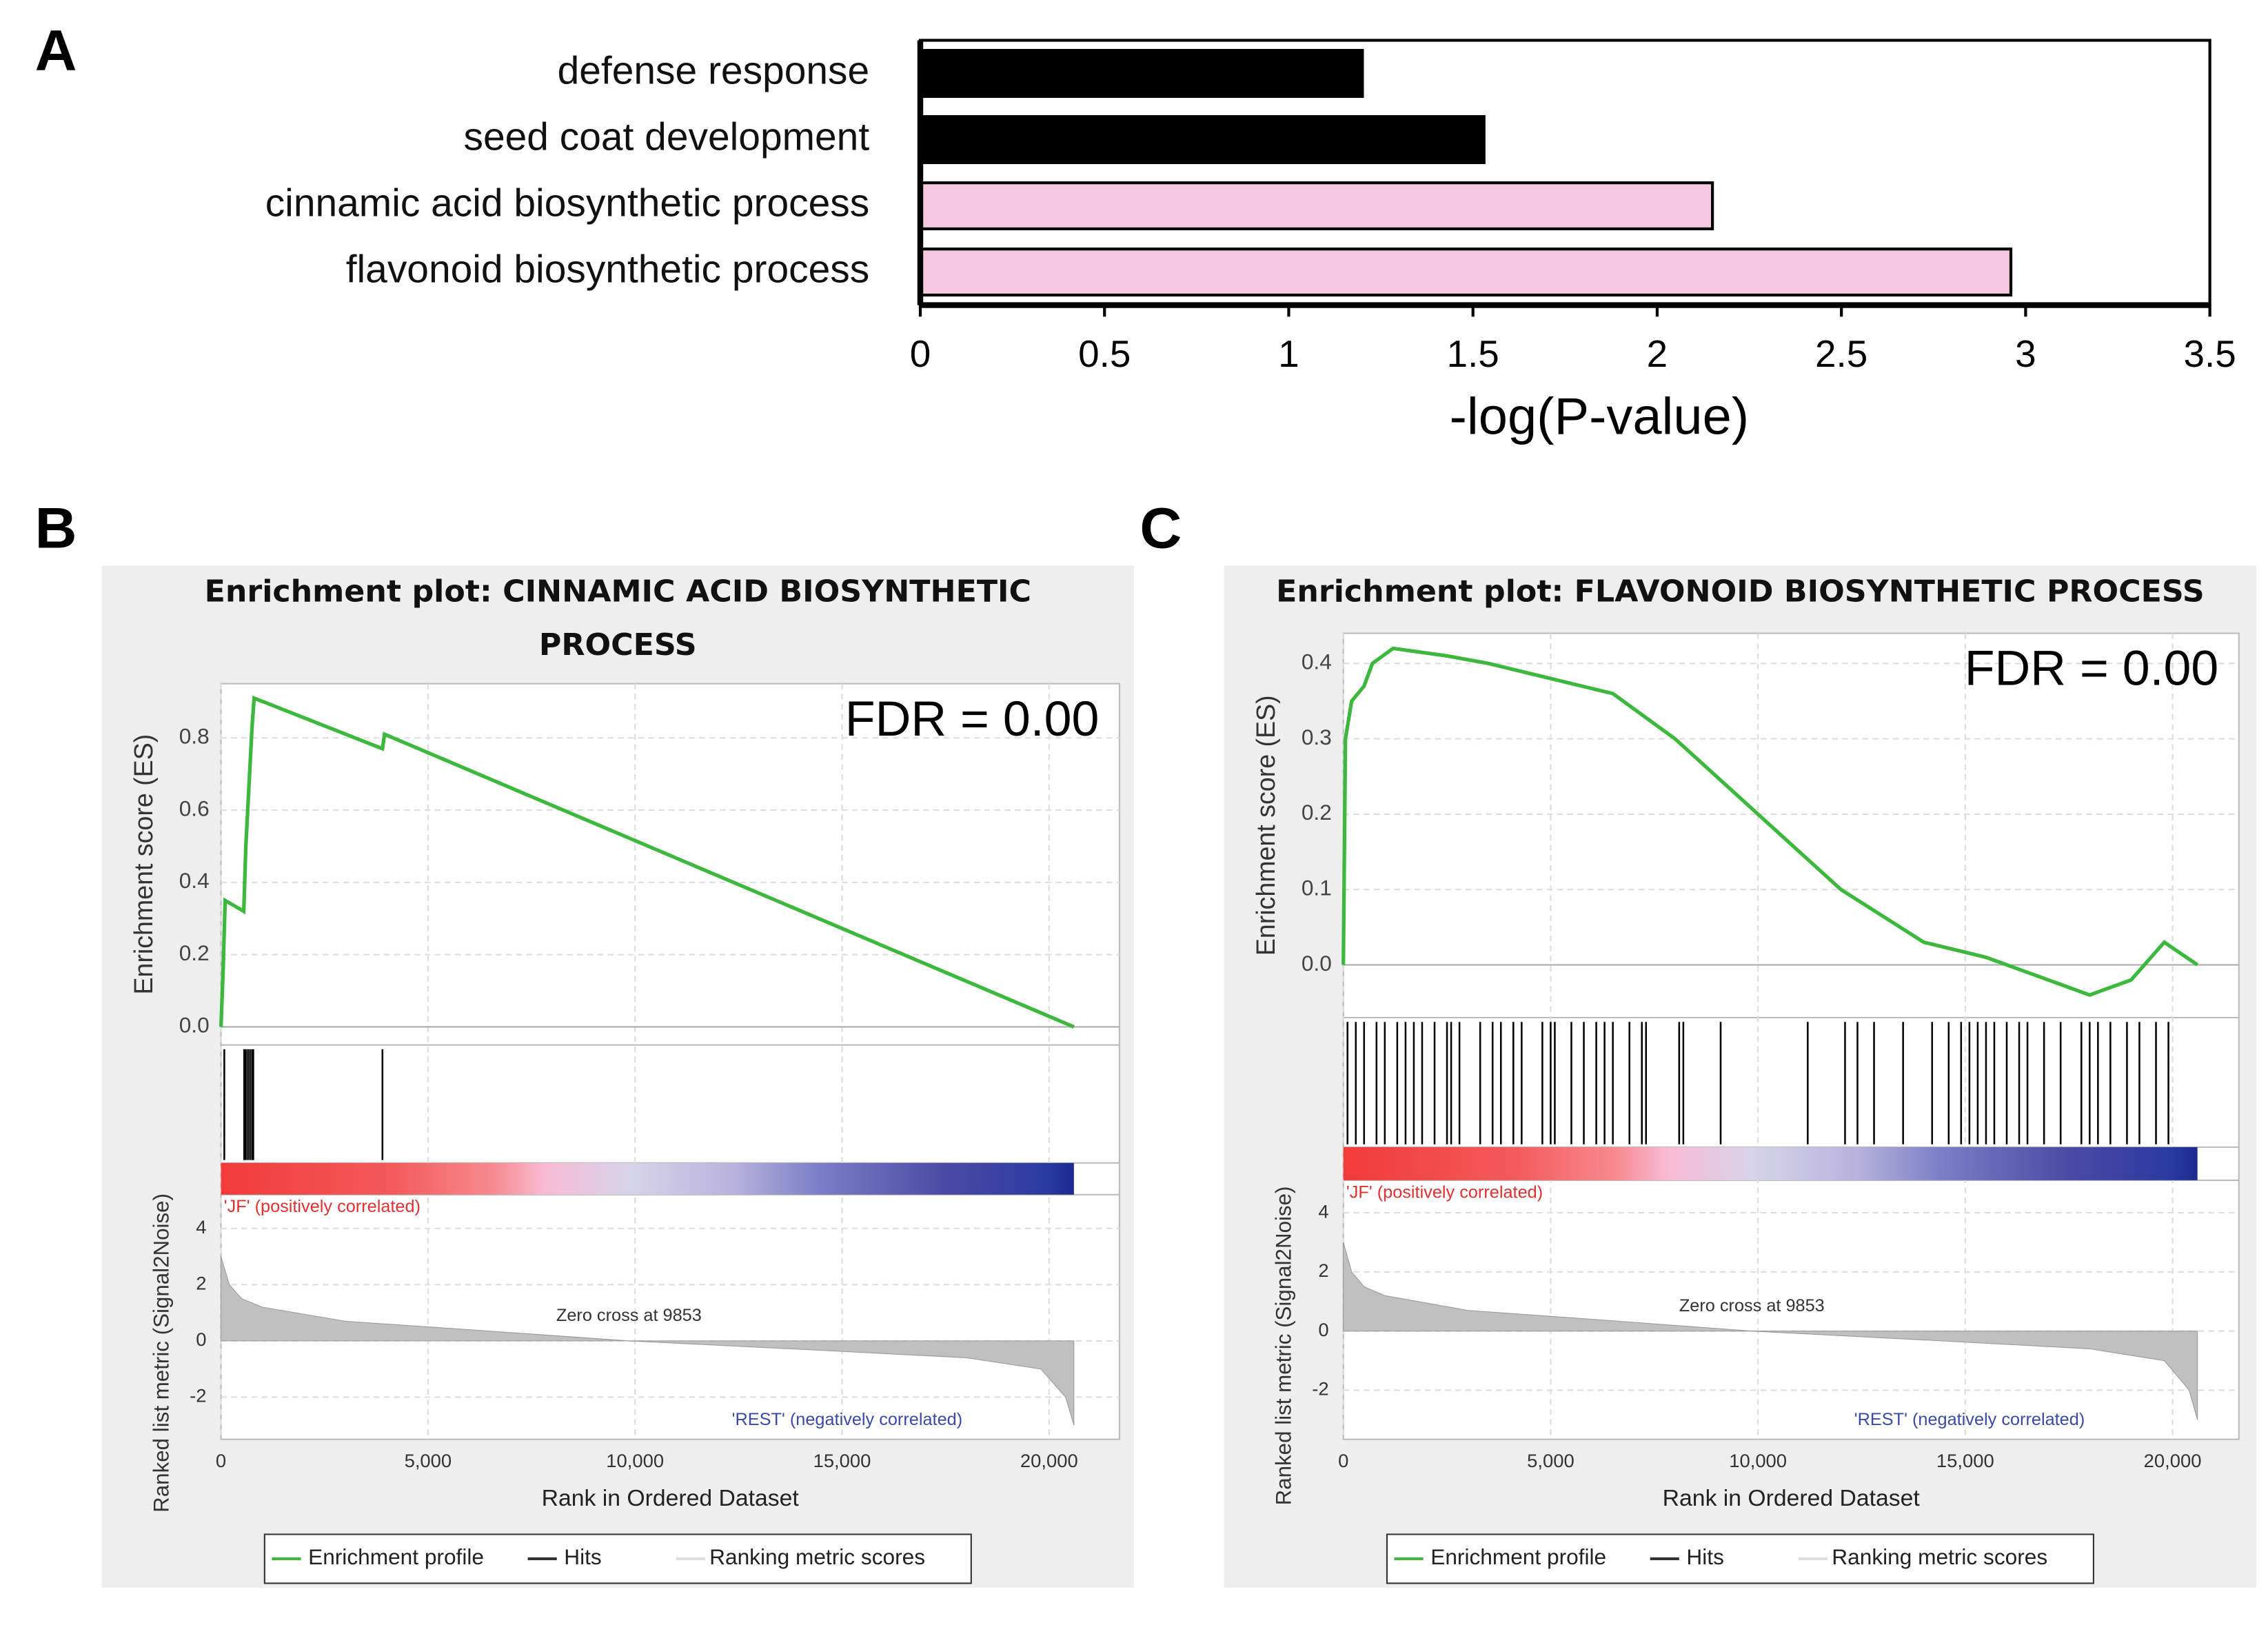  I want to click on x-axis-label: -log(P-value), so click(1600, 417).